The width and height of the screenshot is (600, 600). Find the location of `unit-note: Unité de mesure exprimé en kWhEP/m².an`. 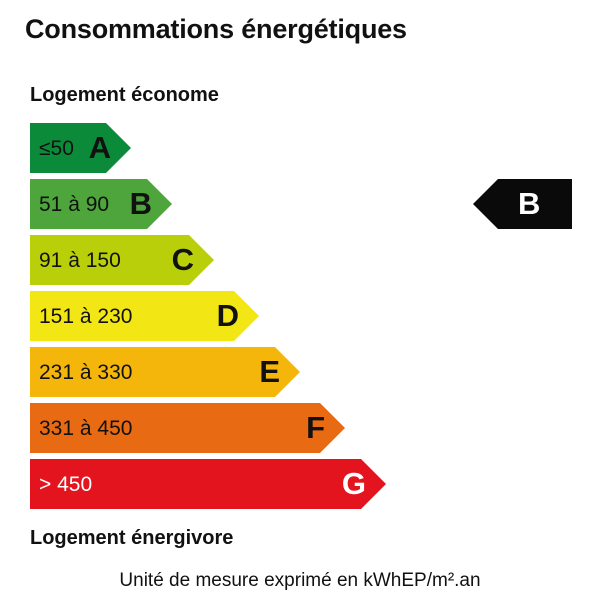

unit-note: Unité de mesure exprimé en kWhEP/m².an is located at coordinates (300, 580).